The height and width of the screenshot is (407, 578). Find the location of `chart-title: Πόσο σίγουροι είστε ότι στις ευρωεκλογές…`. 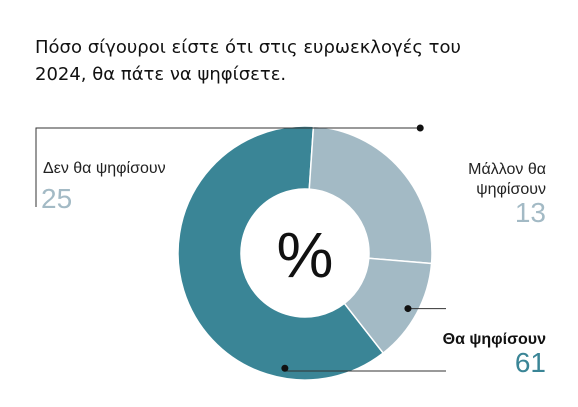

chart-title: Πόσο σίγουροι είστε ότι στις ευρωεκλογές… is located at coordinates (248, 61).